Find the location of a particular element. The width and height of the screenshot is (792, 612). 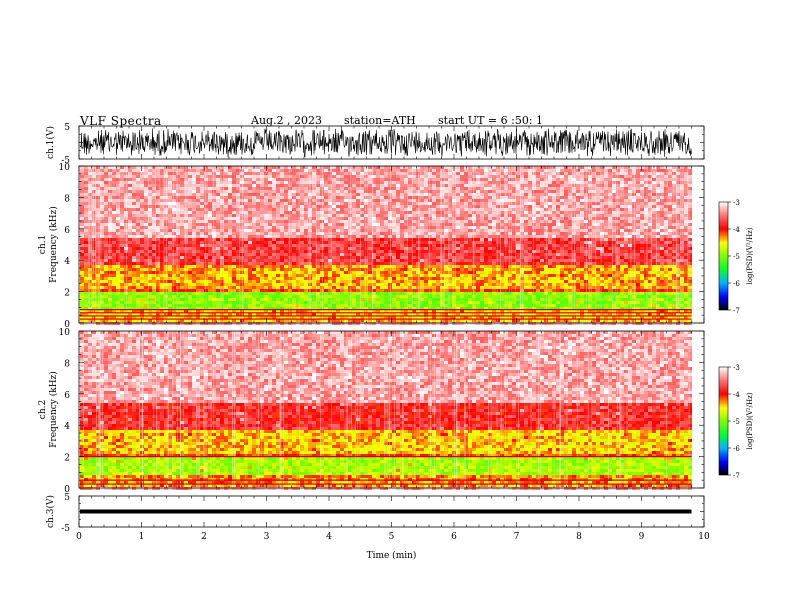

xtick-label-7: 7 is located at coordinates (517, 537).